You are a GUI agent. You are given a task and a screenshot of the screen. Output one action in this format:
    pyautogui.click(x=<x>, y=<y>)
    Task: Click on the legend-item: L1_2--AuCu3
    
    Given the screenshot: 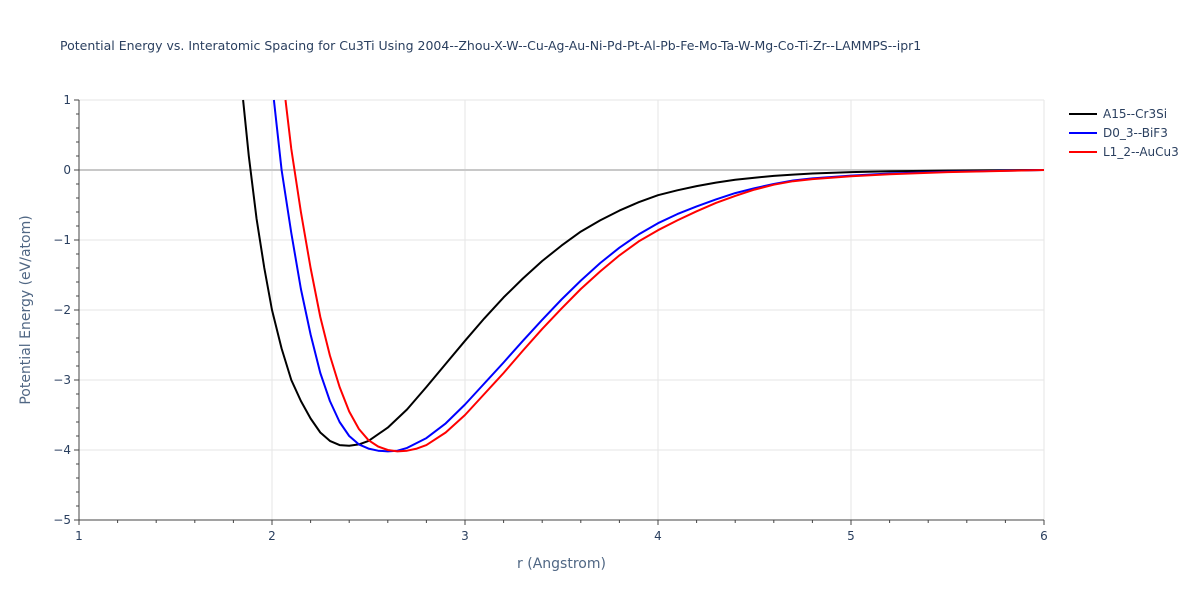 What is the action you would take?
    pyautogui.click(x=1124, y=152)
    